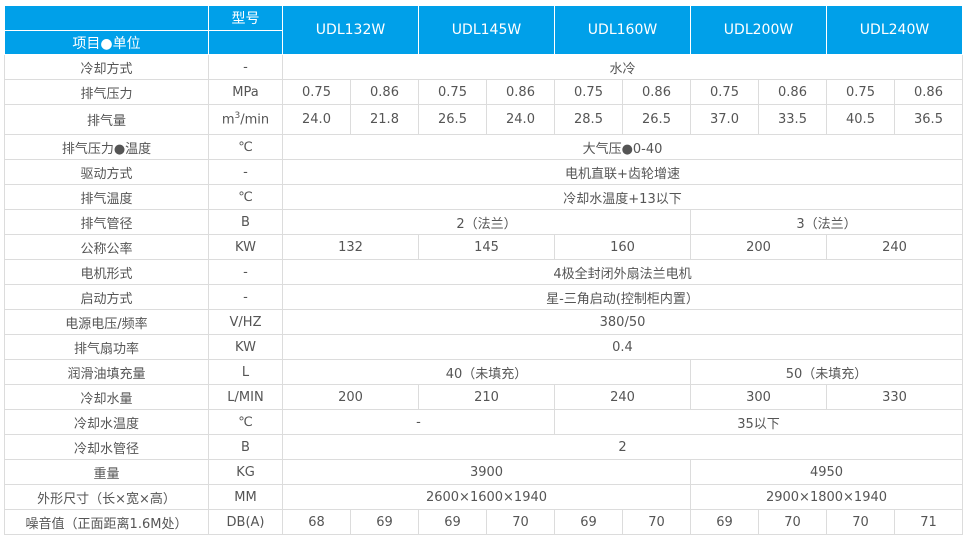 The image size is (970, 554). Describe the element at coordinates (622, 197) in the screenshot. I see `value-cell: 冷却水温度+13以下` at that location.